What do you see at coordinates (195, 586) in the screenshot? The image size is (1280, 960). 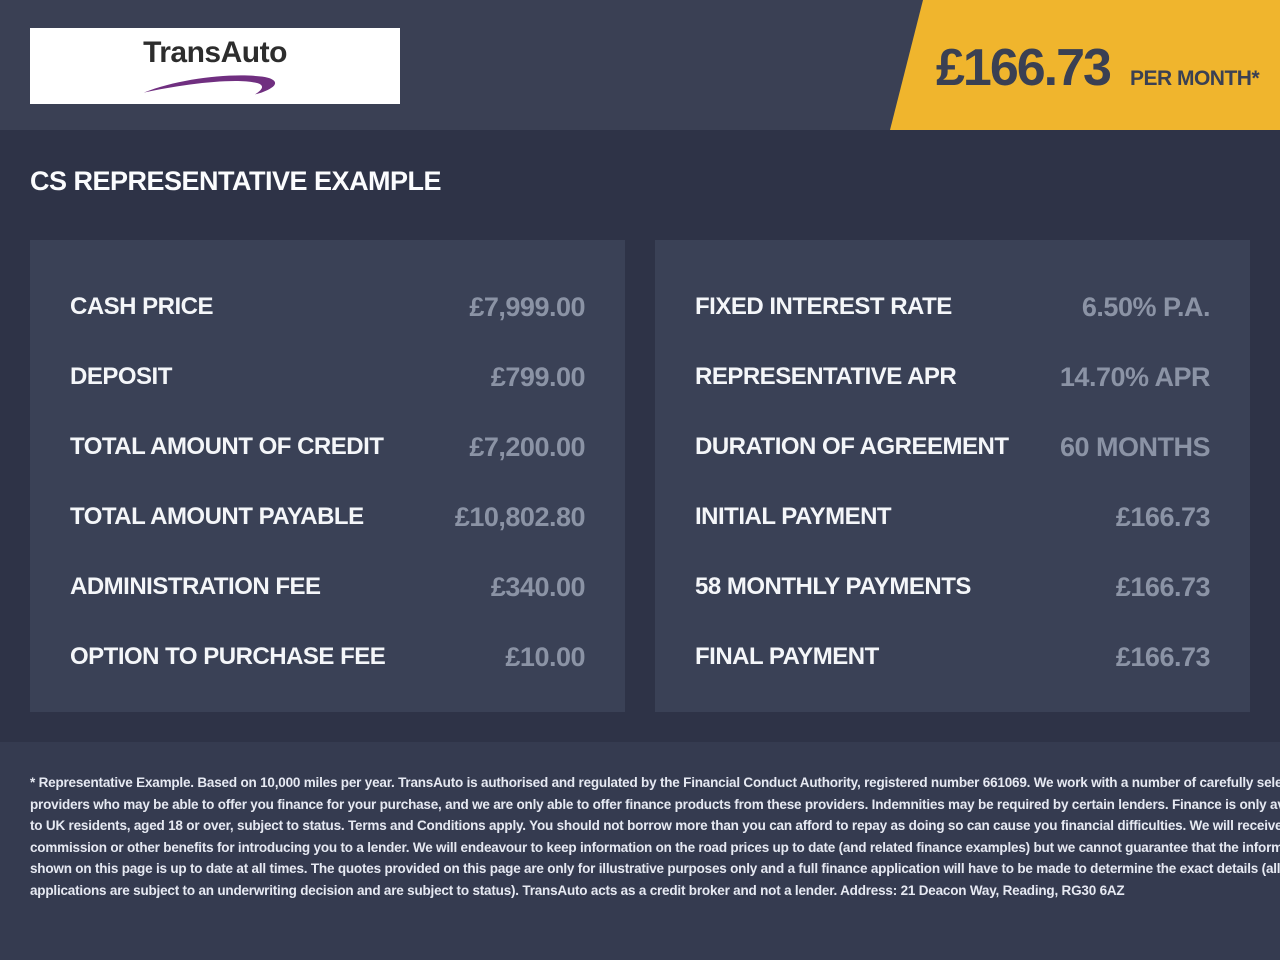 I see `row-label: ADMINISTRATION FEE` at bounding box center [195, 586].